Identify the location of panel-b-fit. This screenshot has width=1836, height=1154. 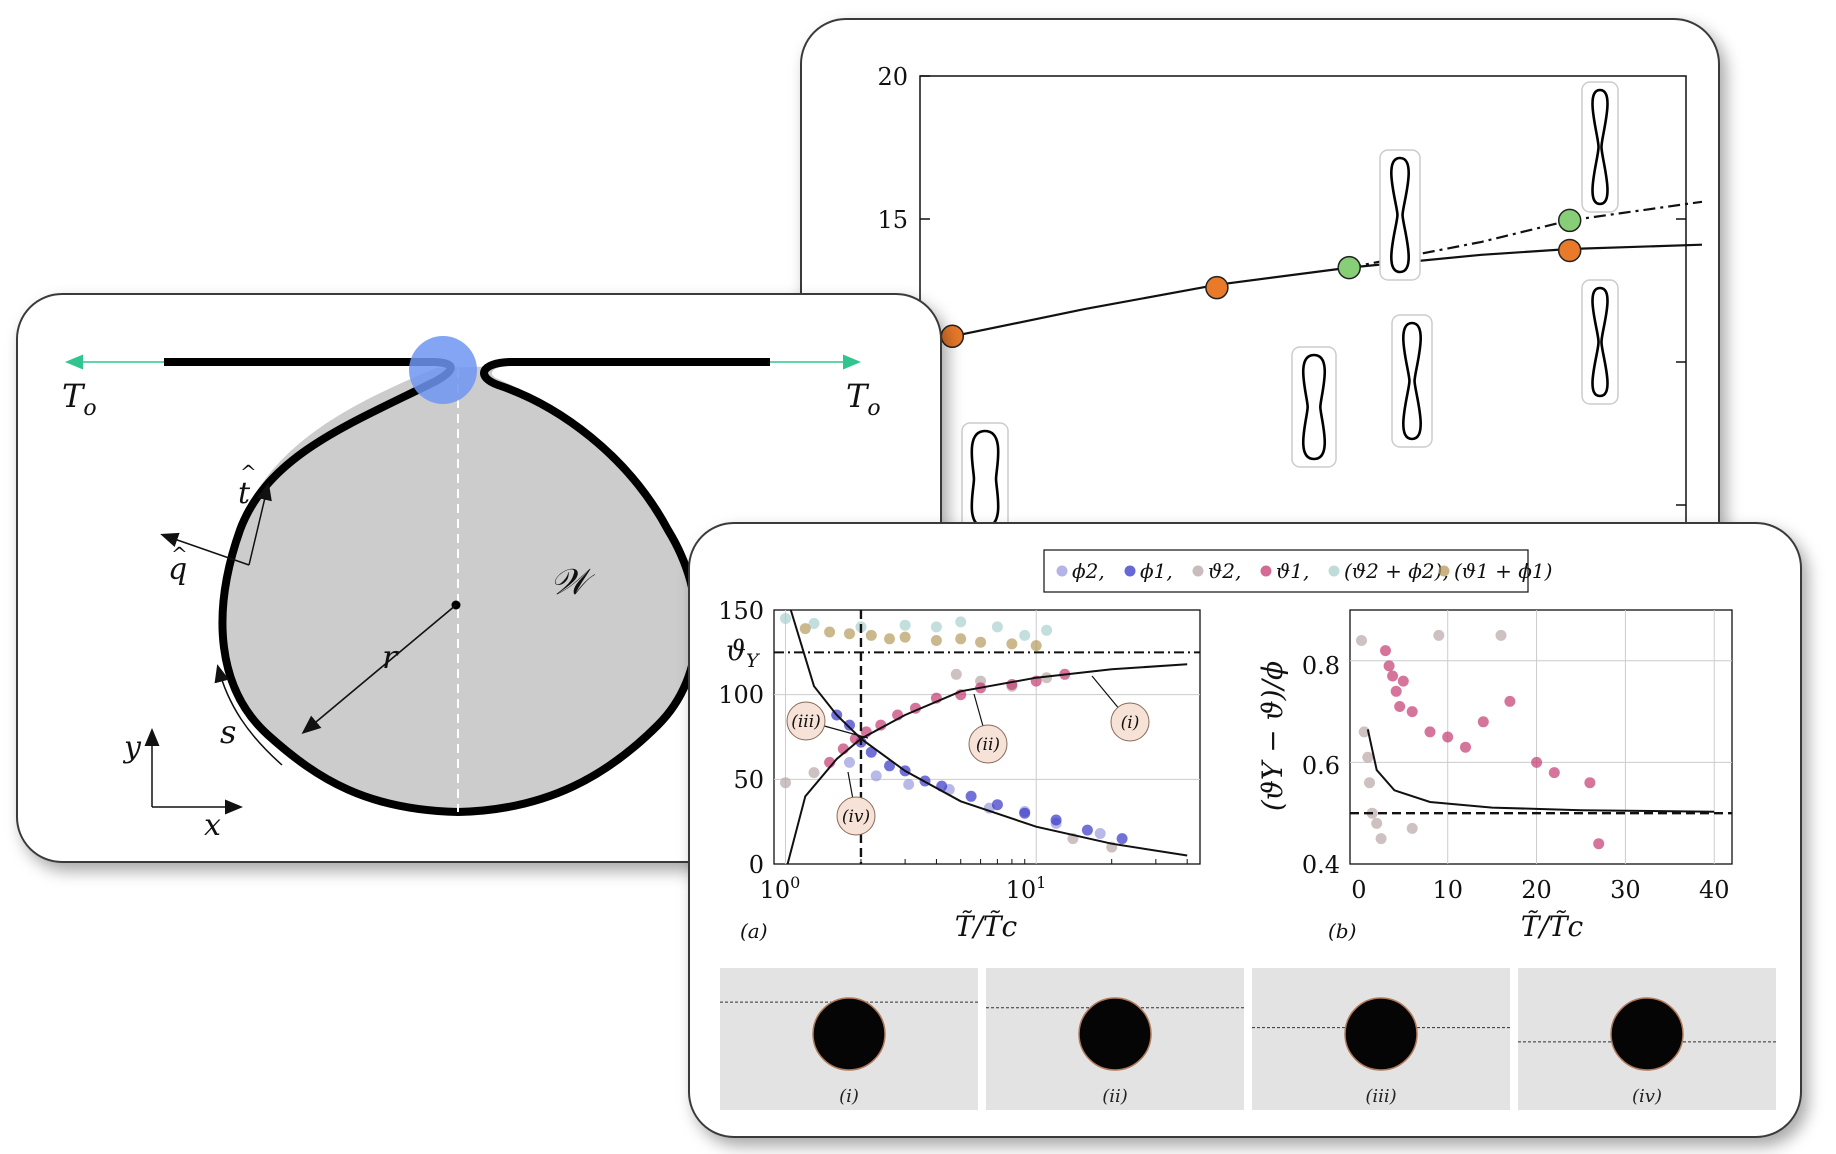
(1540, 771).